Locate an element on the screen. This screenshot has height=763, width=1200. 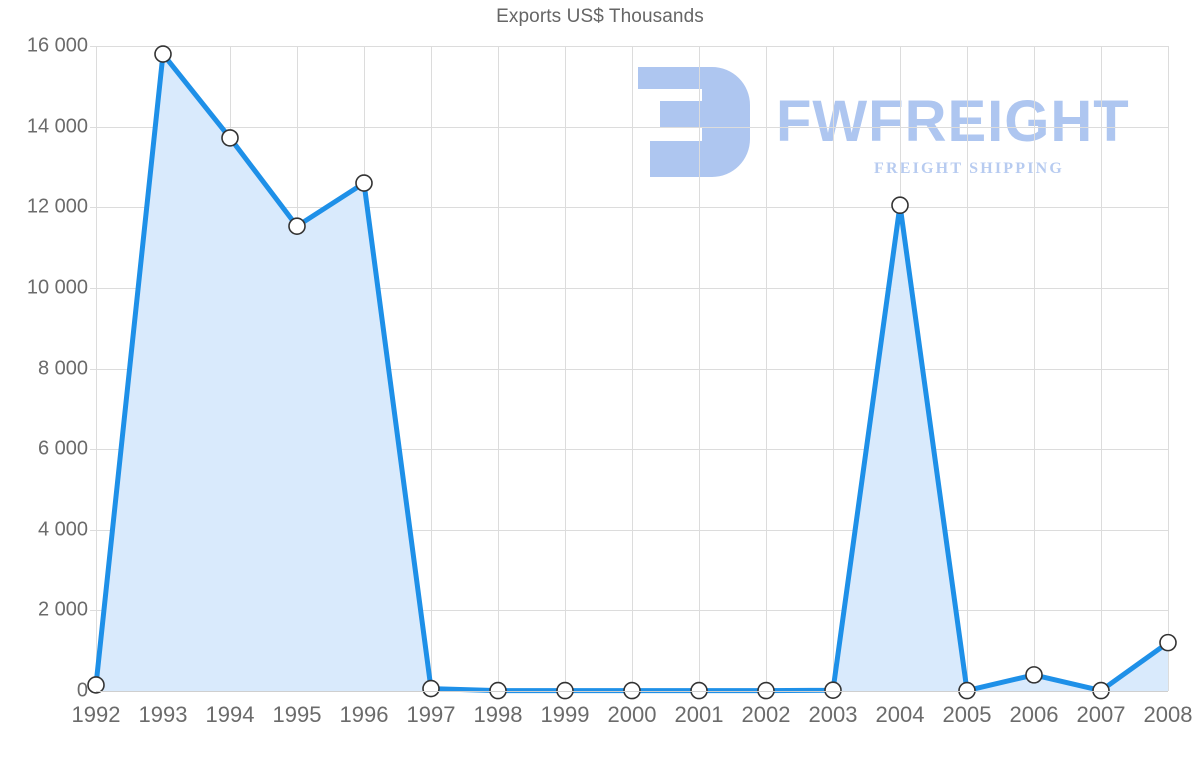
x-axis-tick-label: 1996 is located at coordinates (364, 714).